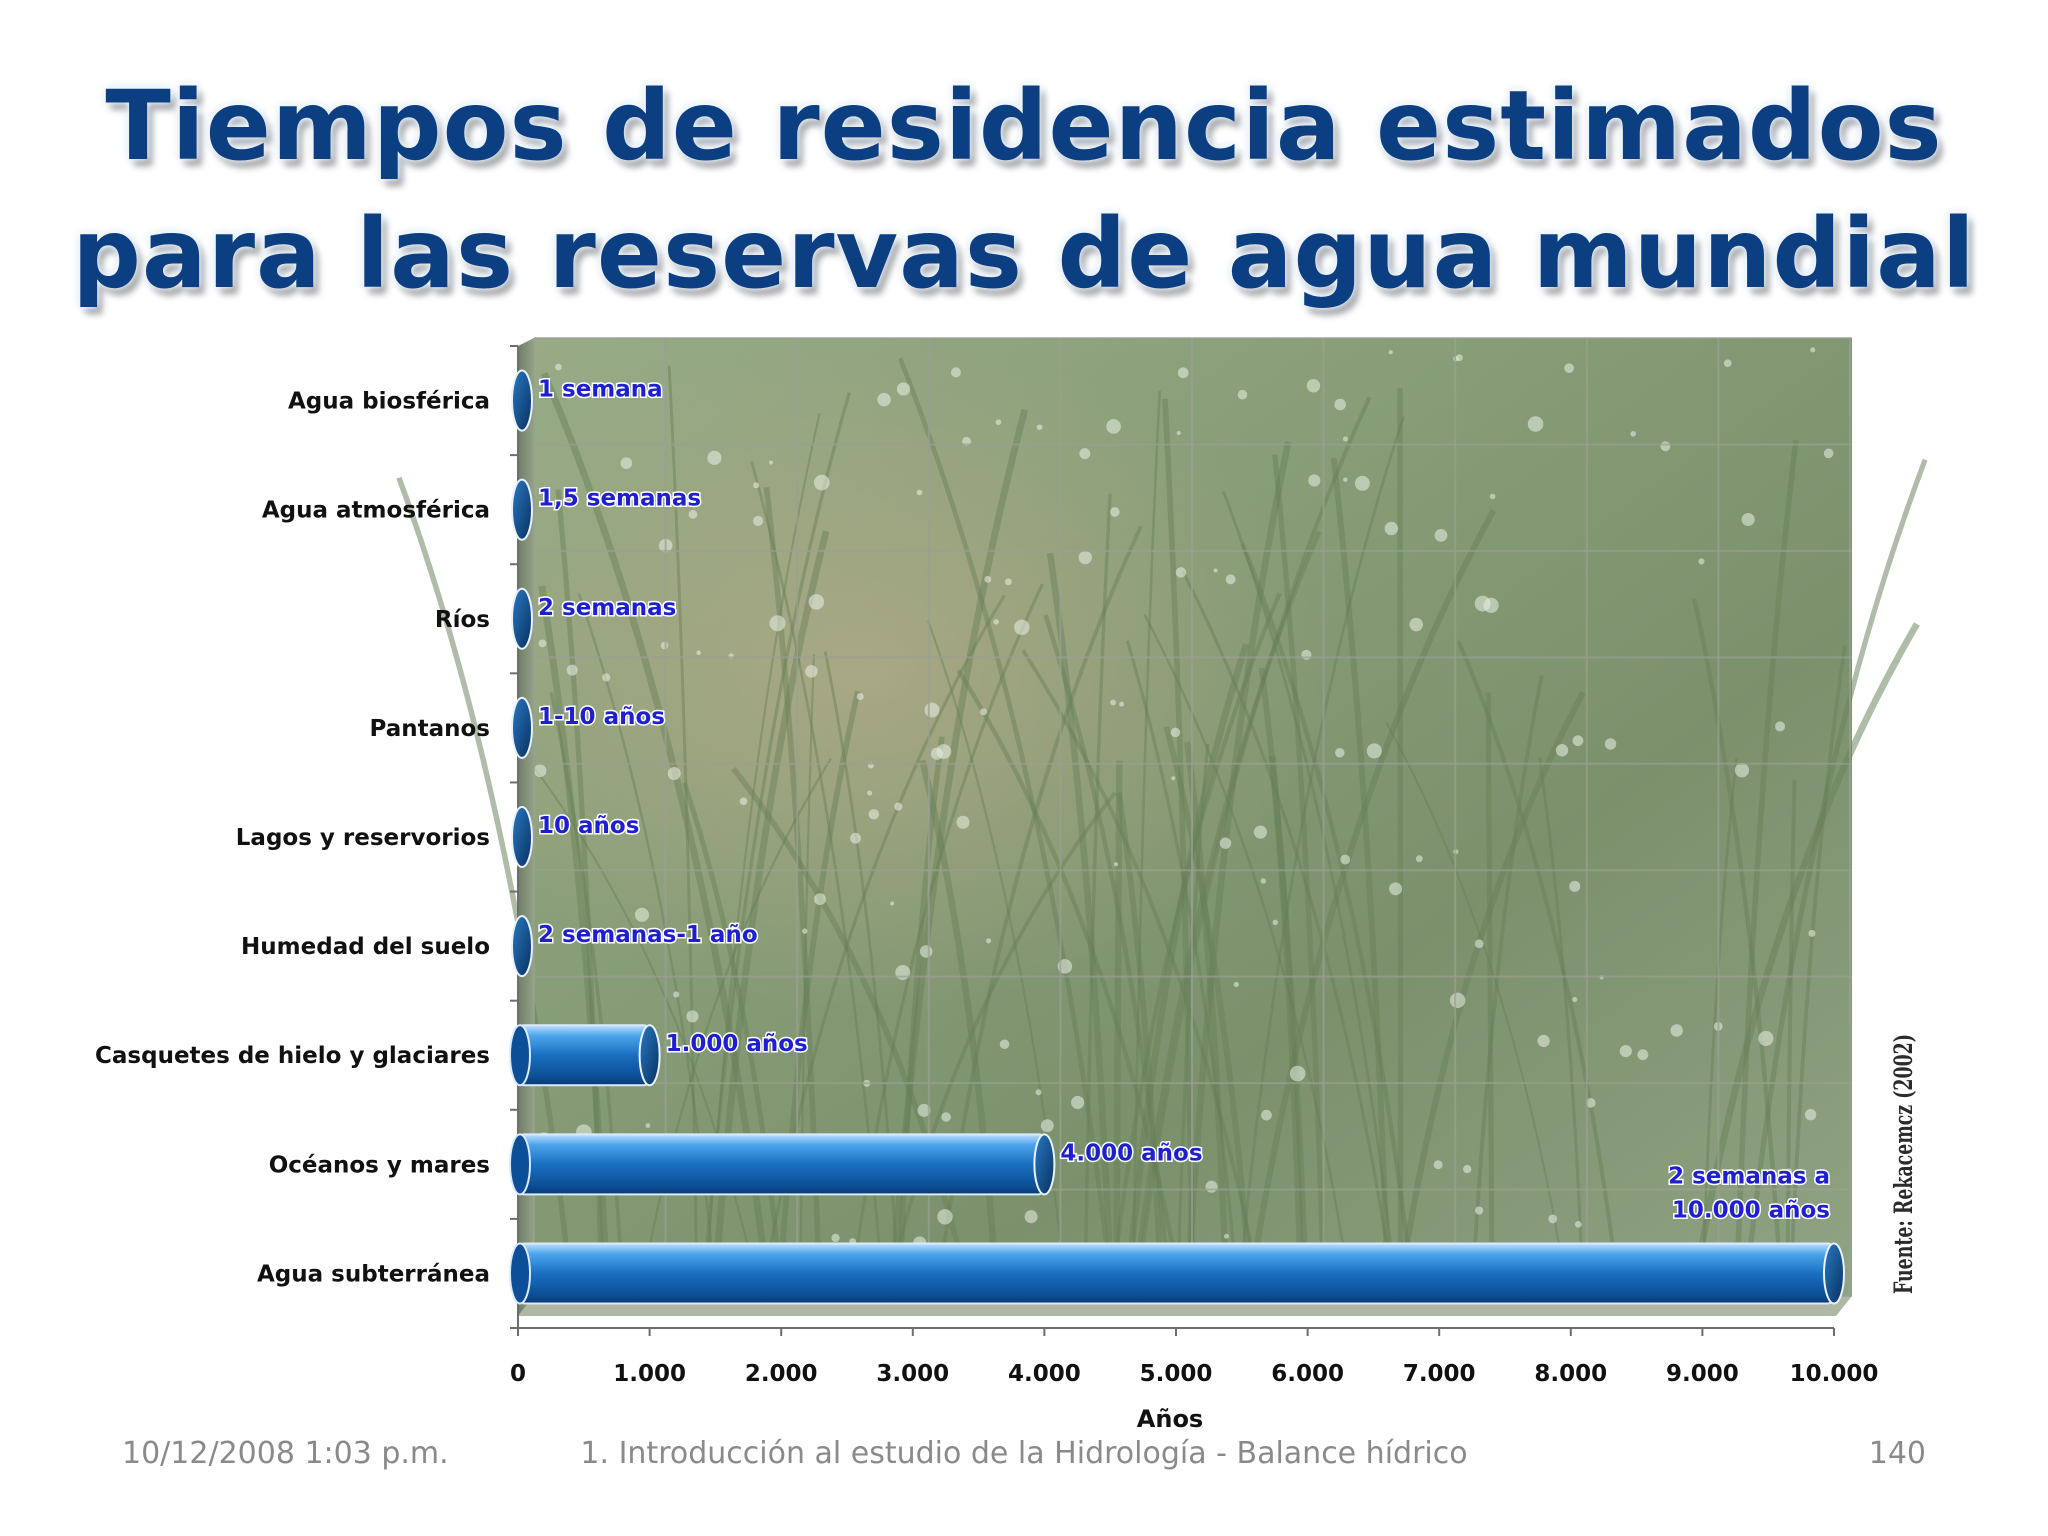 Image resolution: width=2048 pixels, height=1536 pixels. I want to click on data-label: 2 semanas-1 año, so click(648, 935).